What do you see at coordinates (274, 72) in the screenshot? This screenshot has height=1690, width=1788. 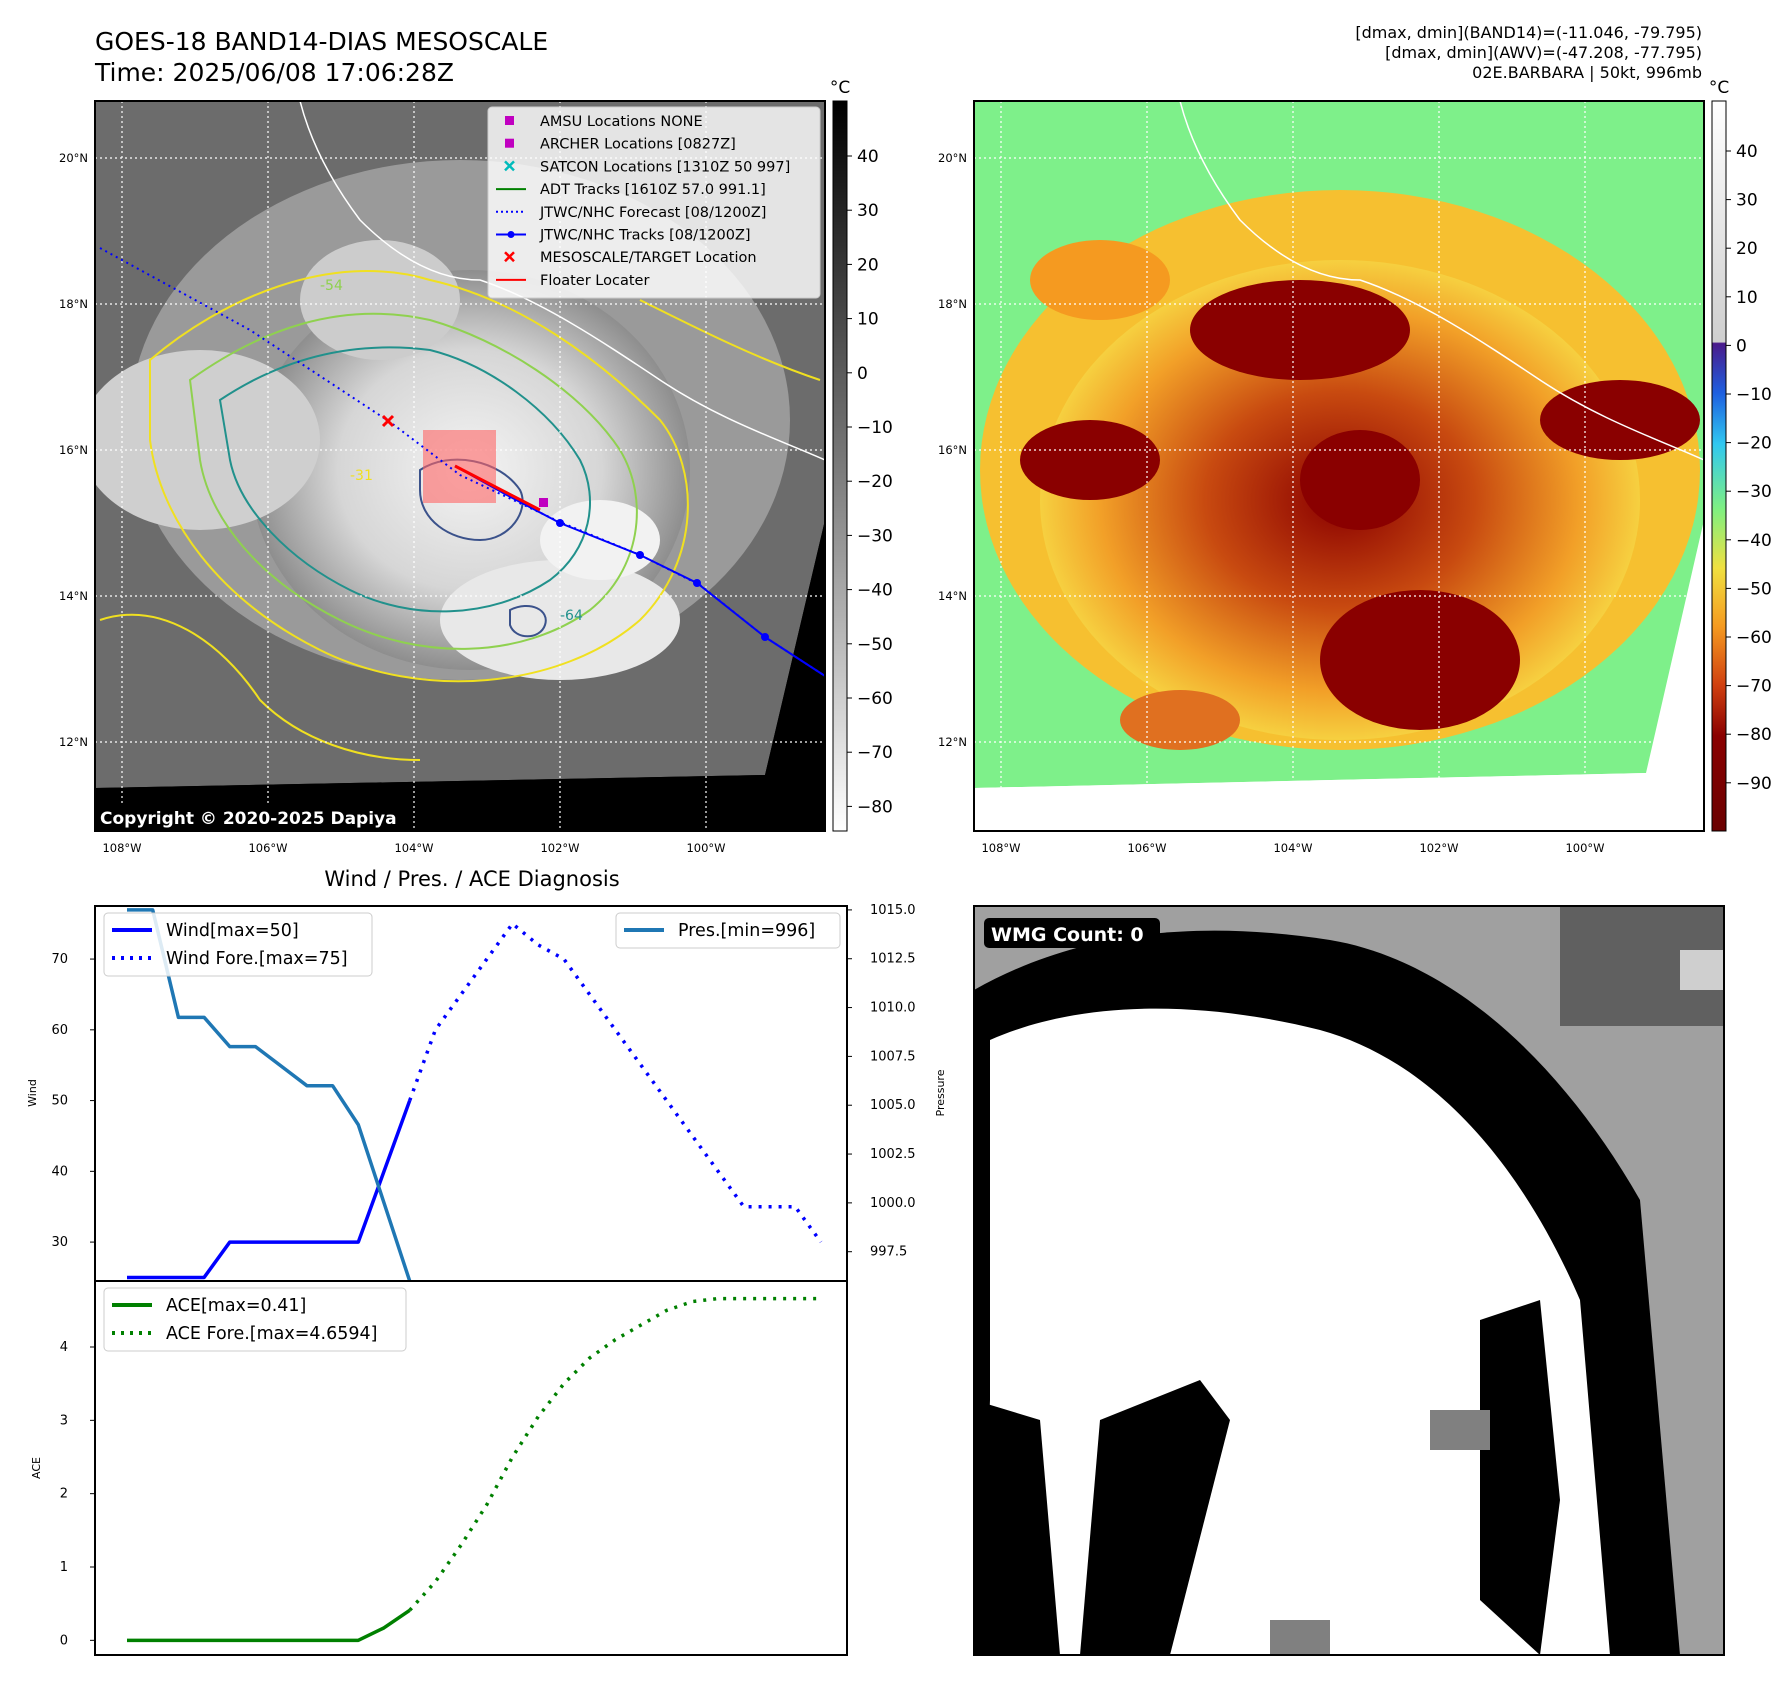 I see `figure-time: Time: 2025/06/08 17:06:28Z` at bounding box center [274, 72].